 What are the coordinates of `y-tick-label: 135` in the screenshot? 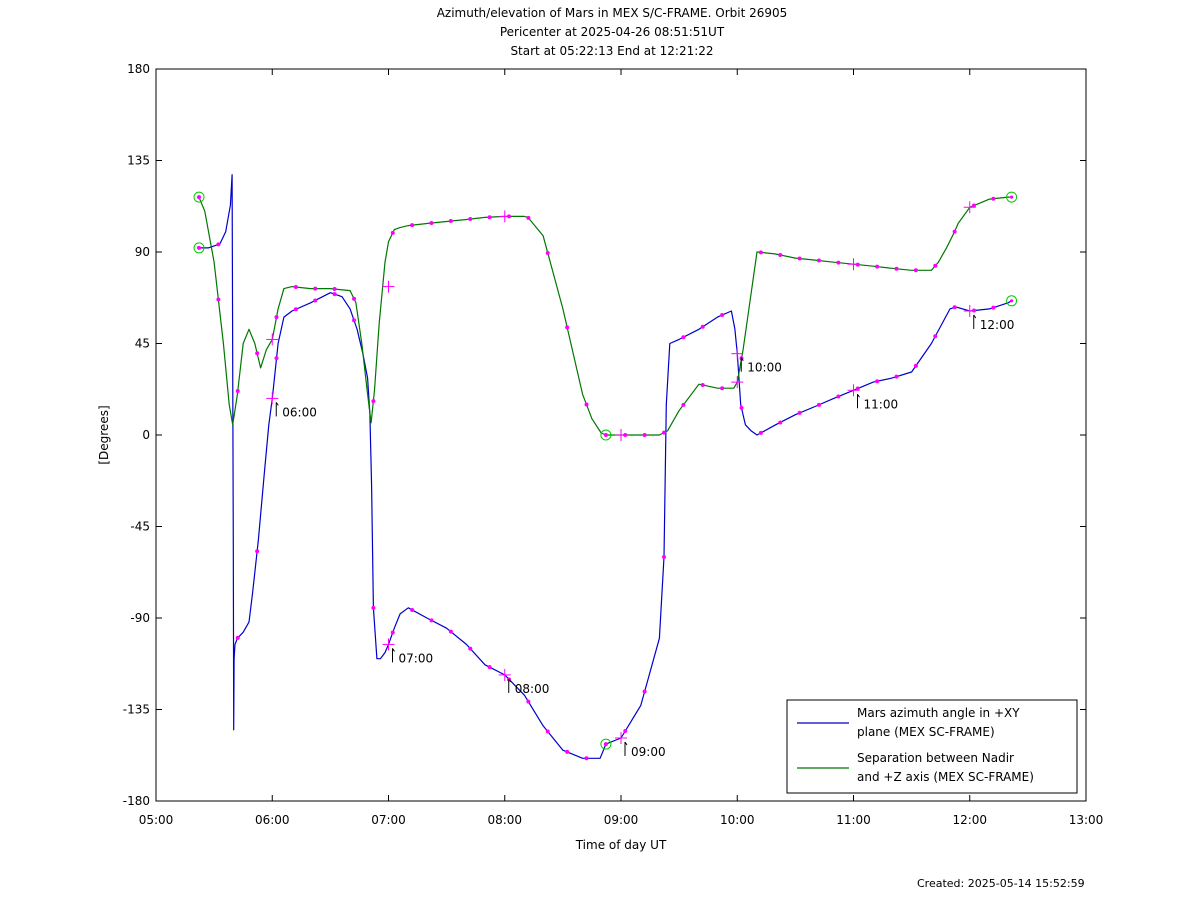 It's located at (138, 161).